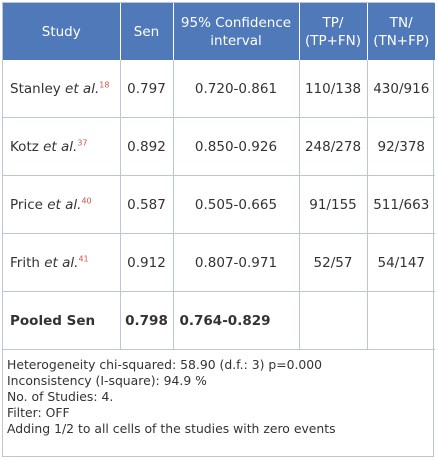 The height and width of the screenshot is (460, 438). What do you see at coordinates (333, 204) in the screenshot?
I see `tp-cell: 91/155` at bounding box center [333, 204].